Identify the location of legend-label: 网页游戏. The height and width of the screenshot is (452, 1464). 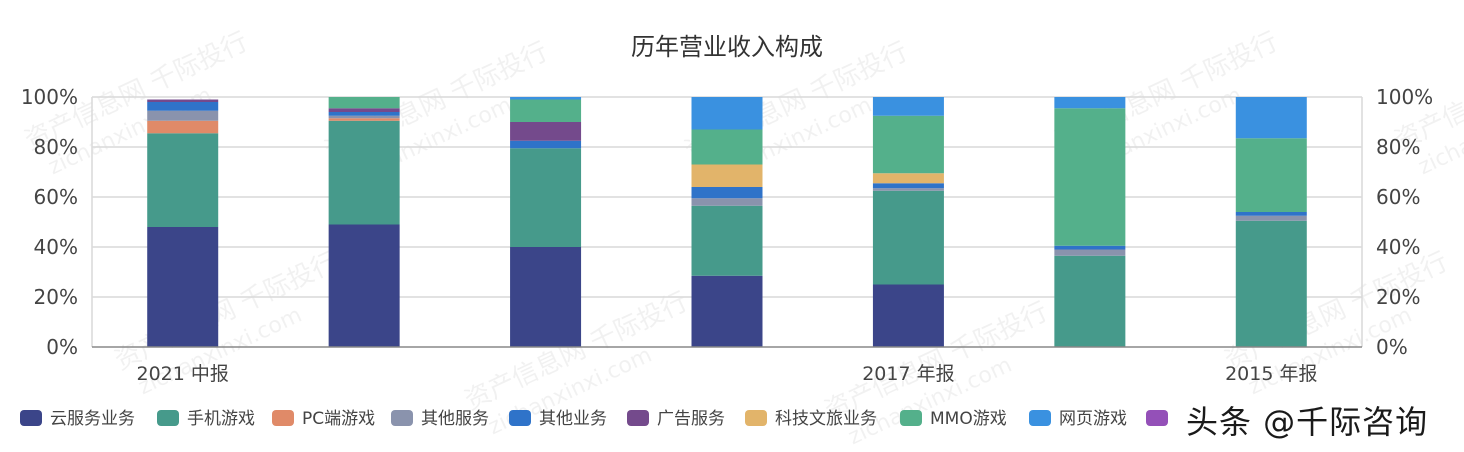
(1093, 419).